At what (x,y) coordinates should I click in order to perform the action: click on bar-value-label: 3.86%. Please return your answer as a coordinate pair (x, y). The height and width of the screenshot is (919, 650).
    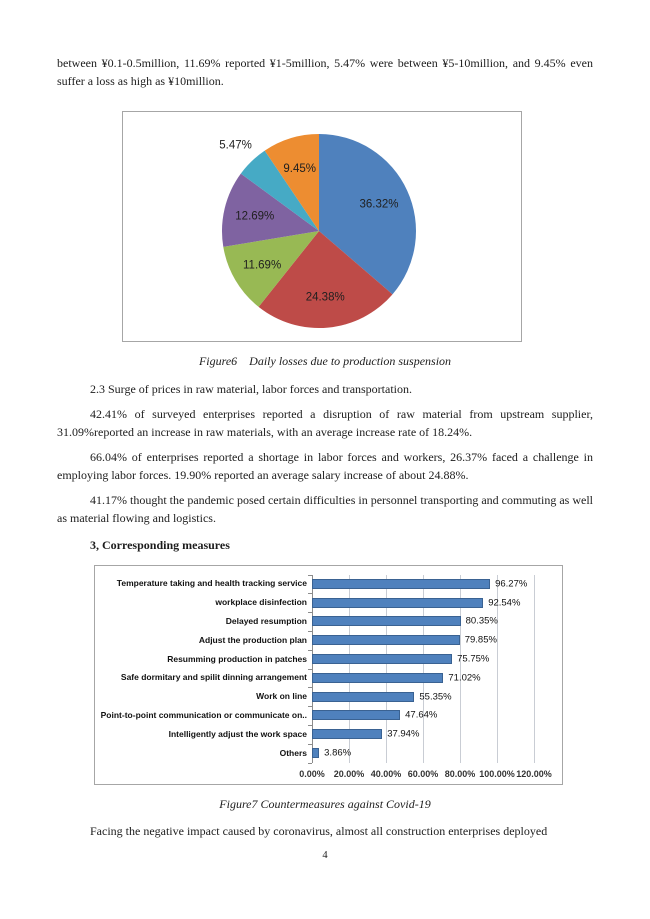
    Looking at the image, I should click on (338, 753).